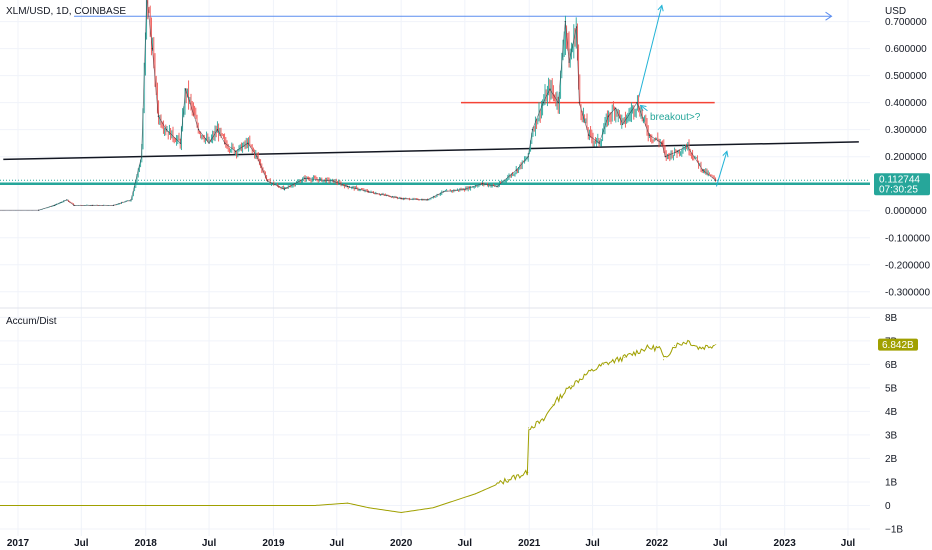 This screenshot has height=550, width=932. I want to click on breakout-arrow, so click(650, 51).